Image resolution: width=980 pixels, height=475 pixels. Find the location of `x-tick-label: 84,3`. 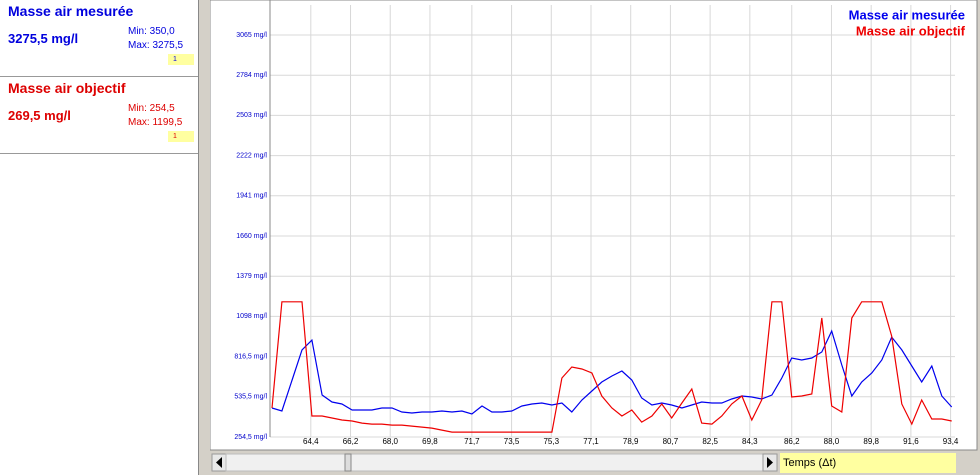

x-tick-label: 84,3 is located at coordinates (750, 441).